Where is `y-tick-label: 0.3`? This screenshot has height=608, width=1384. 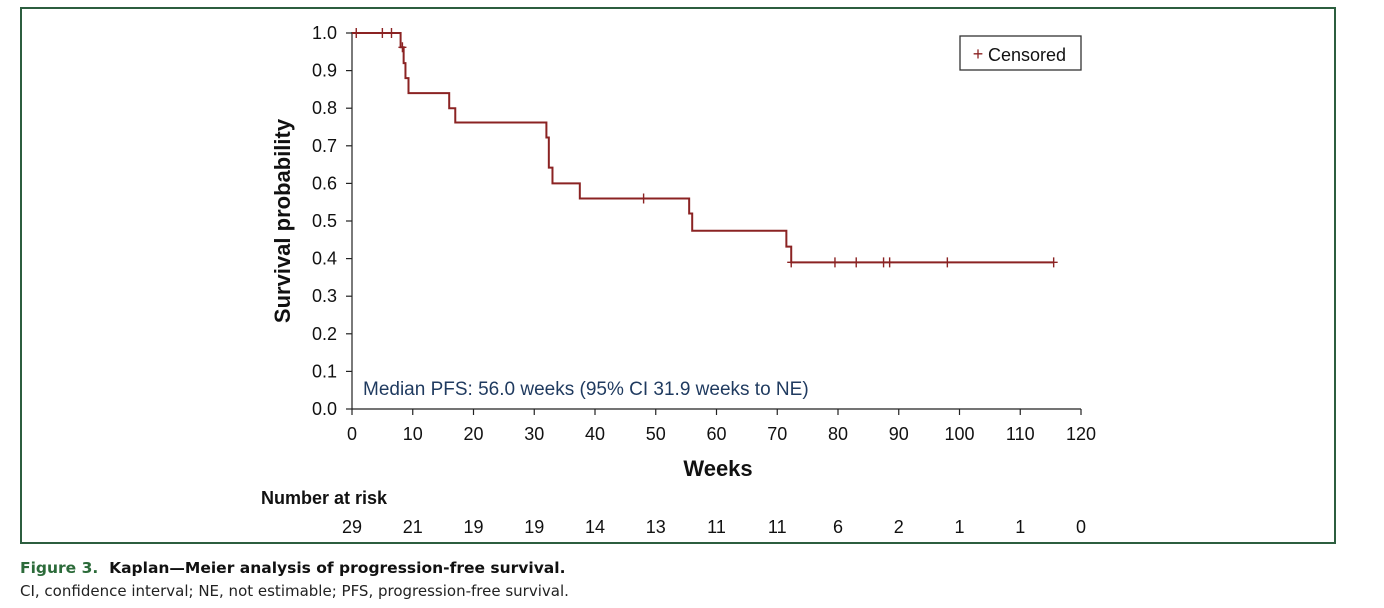
y-tick-label: 0.3 is located at coordinates (324, 296).